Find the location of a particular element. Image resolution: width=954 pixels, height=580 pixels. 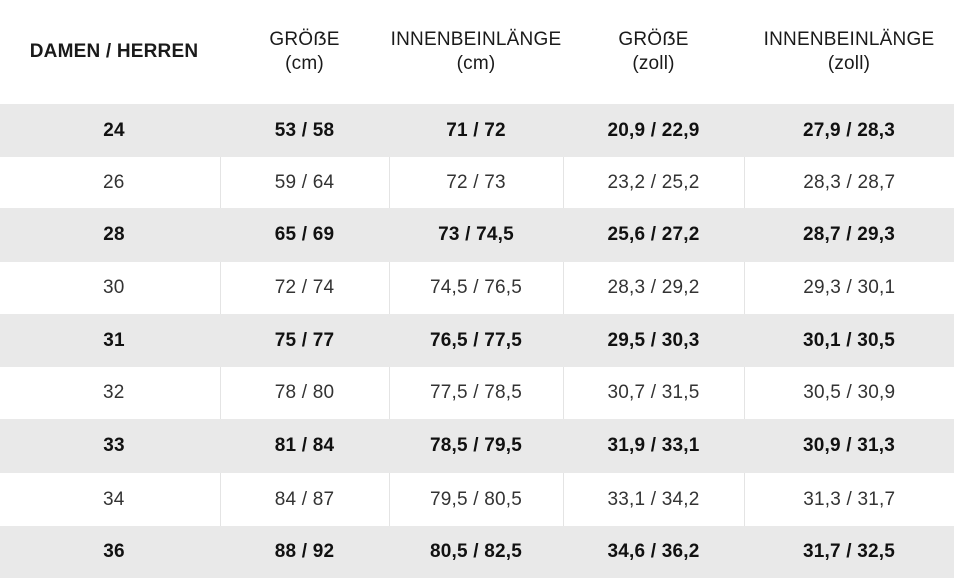

cell-groesse-zoll: 29,5 / 30,3 is located at coordinates (653, 340).